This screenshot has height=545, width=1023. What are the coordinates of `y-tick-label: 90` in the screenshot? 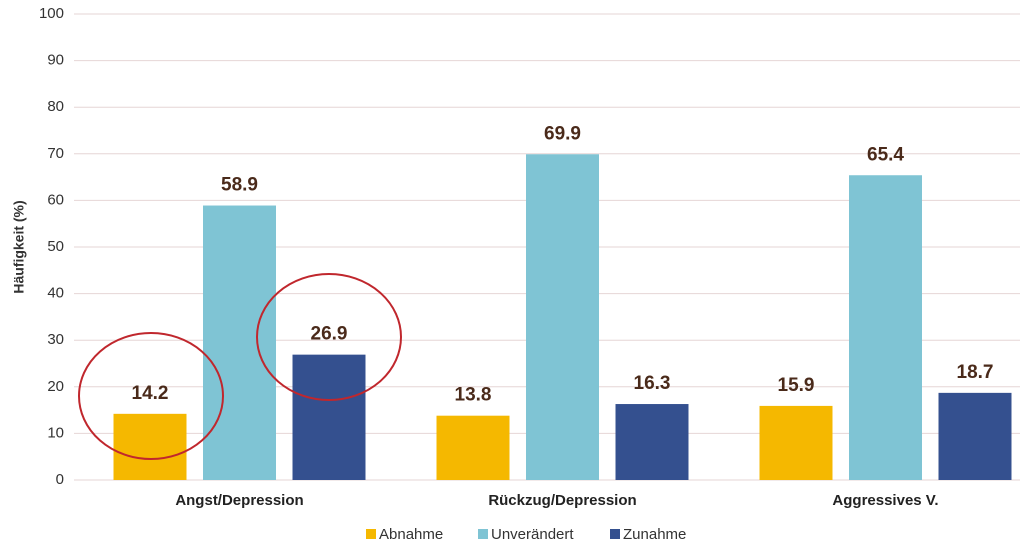 It's located at (55, 60).